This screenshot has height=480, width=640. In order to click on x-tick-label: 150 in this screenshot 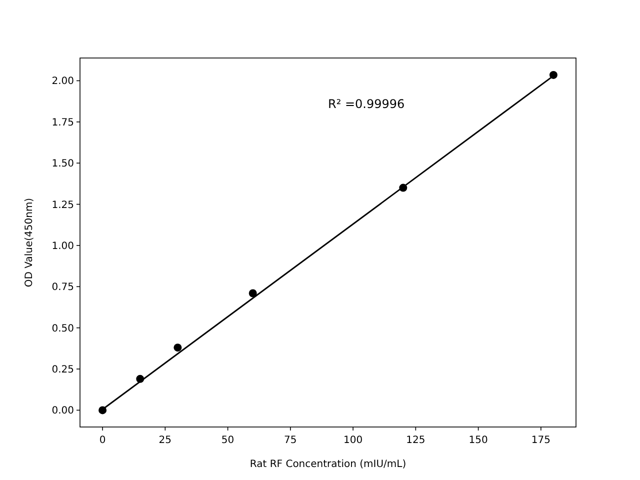, I will do `click(478, 440)`.